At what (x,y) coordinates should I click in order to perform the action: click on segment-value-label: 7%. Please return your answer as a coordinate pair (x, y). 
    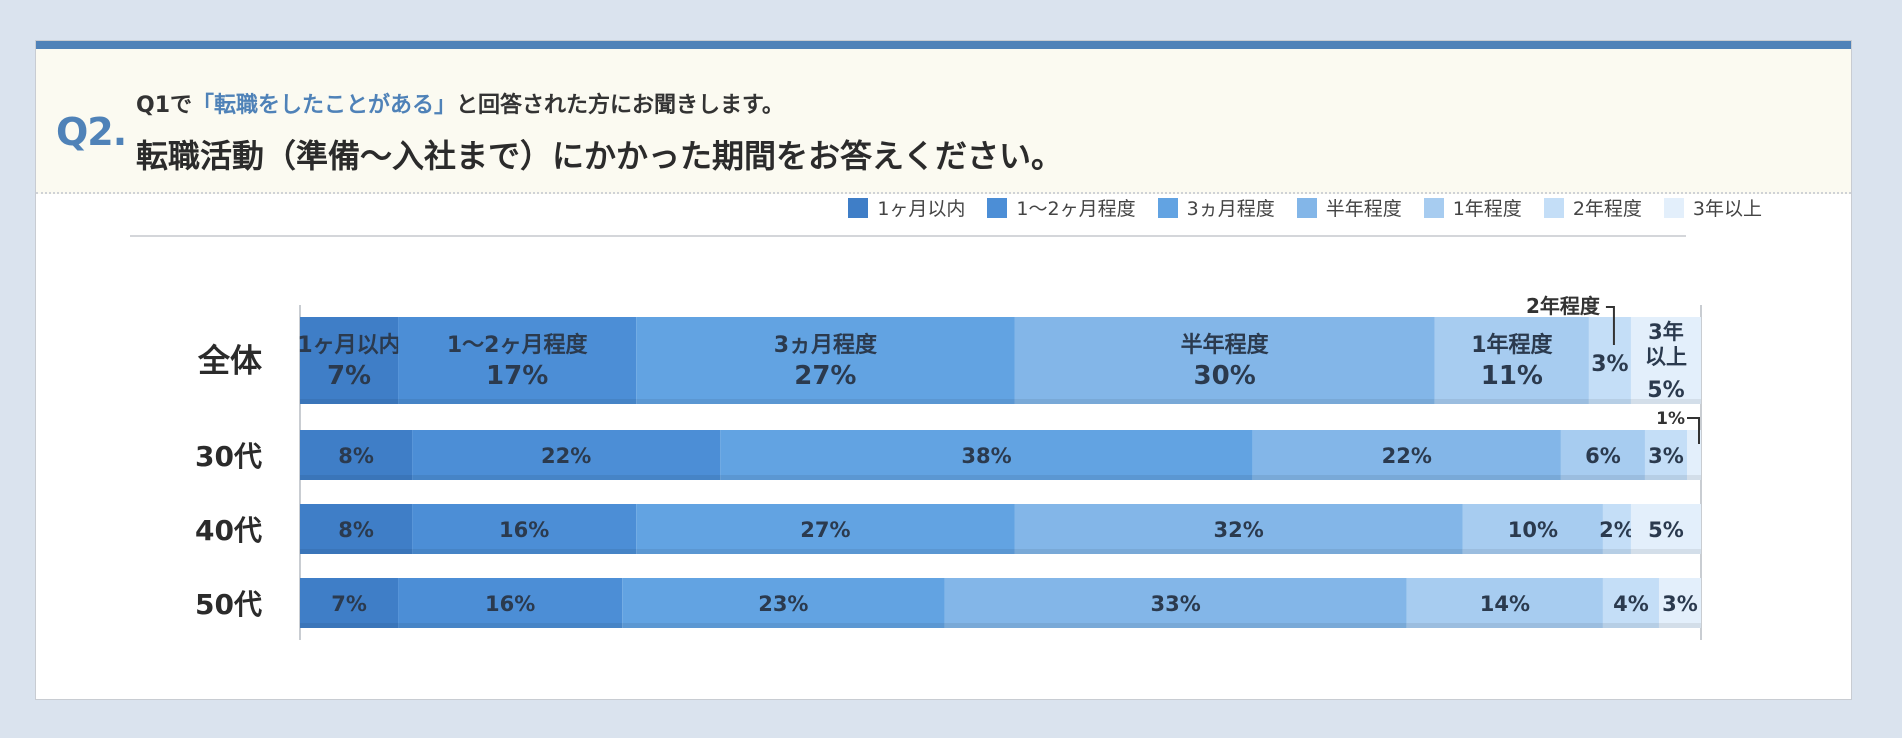
    Looking at the image, I should click on (349, 604).